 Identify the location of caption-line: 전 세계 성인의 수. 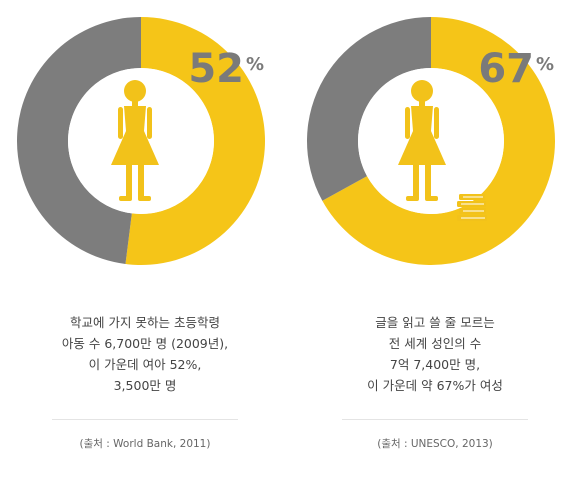
(435, 343).